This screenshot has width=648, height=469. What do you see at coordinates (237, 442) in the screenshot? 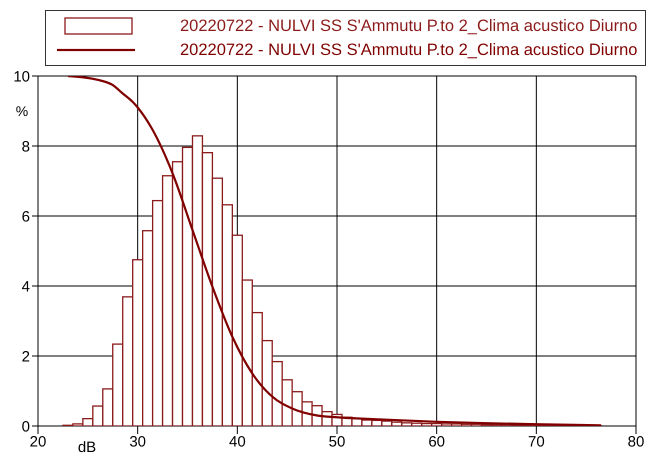
I see `x-tick-label: 40` at bounding box center [237, 442].